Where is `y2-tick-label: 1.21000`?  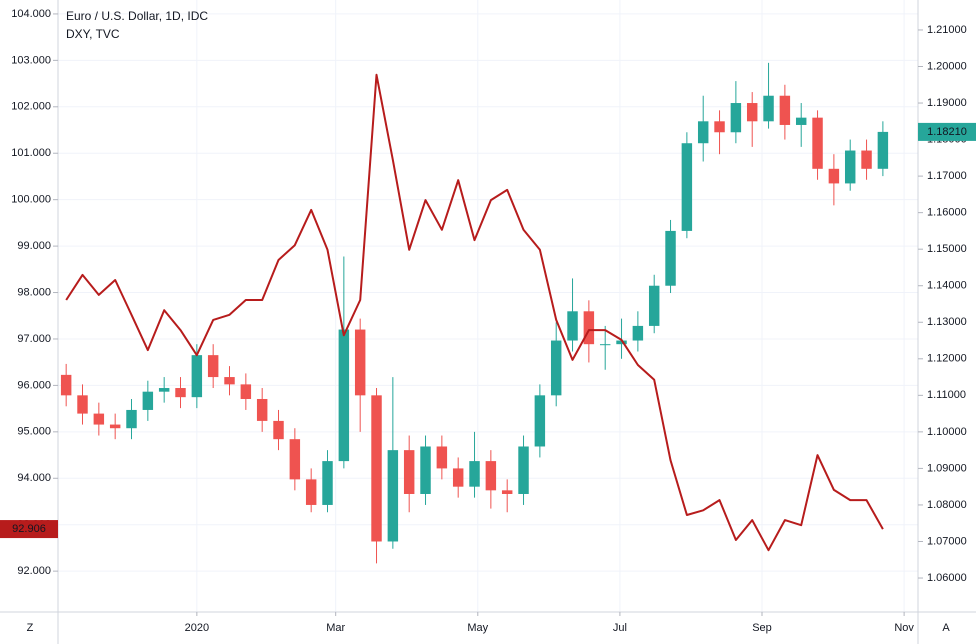
y2-tick-label: 1.21000 is located at coordinates (947, 30).